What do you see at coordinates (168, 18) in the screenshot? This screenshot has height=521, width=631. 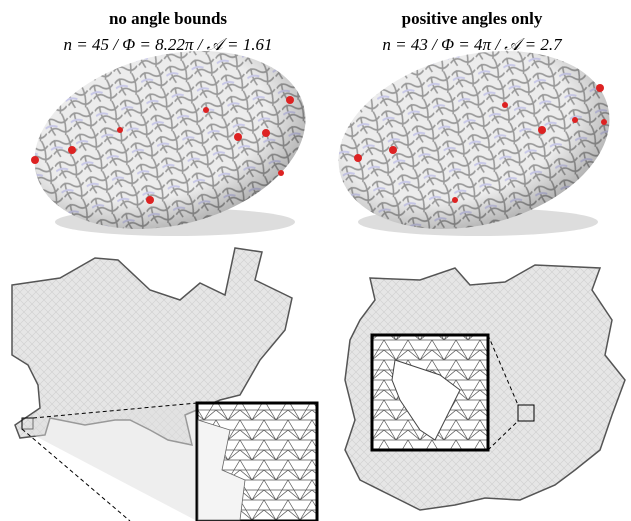 I see `panel-title: no angle bounds` at bounding box center [168, 18].